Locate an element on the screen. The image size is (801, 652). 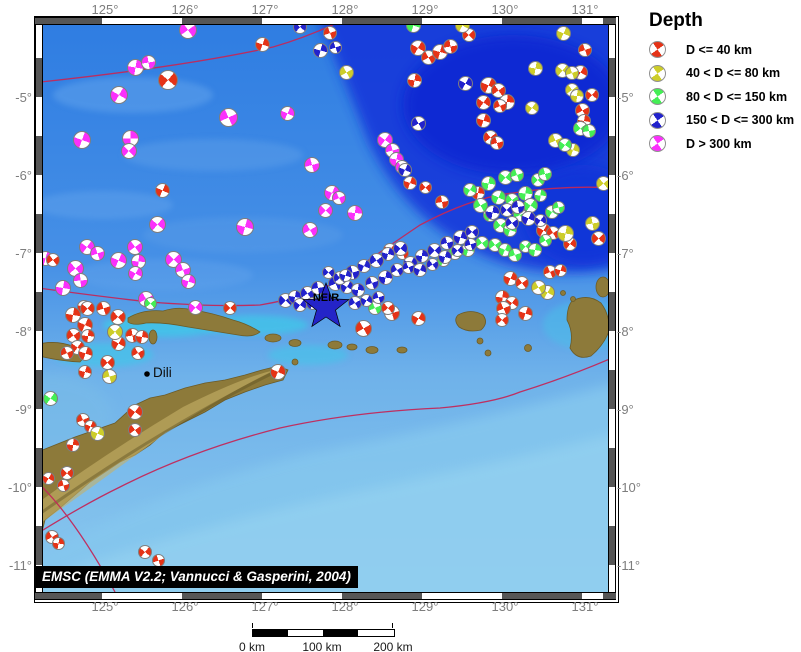
scale-bar: 0 km 100 km 200 km is located at coordinates (326, 637).